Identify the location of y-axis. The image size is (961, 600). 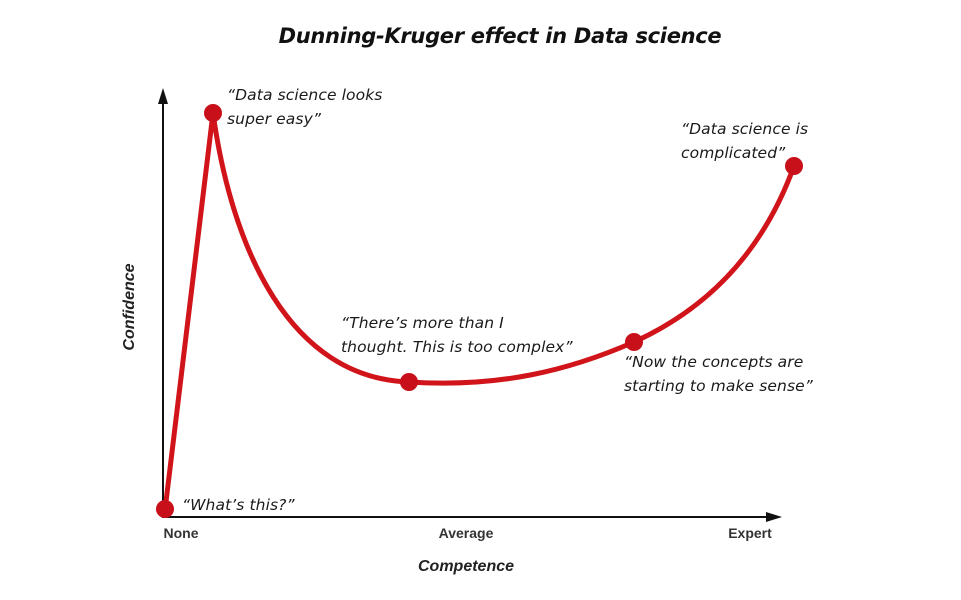
(163, 303).